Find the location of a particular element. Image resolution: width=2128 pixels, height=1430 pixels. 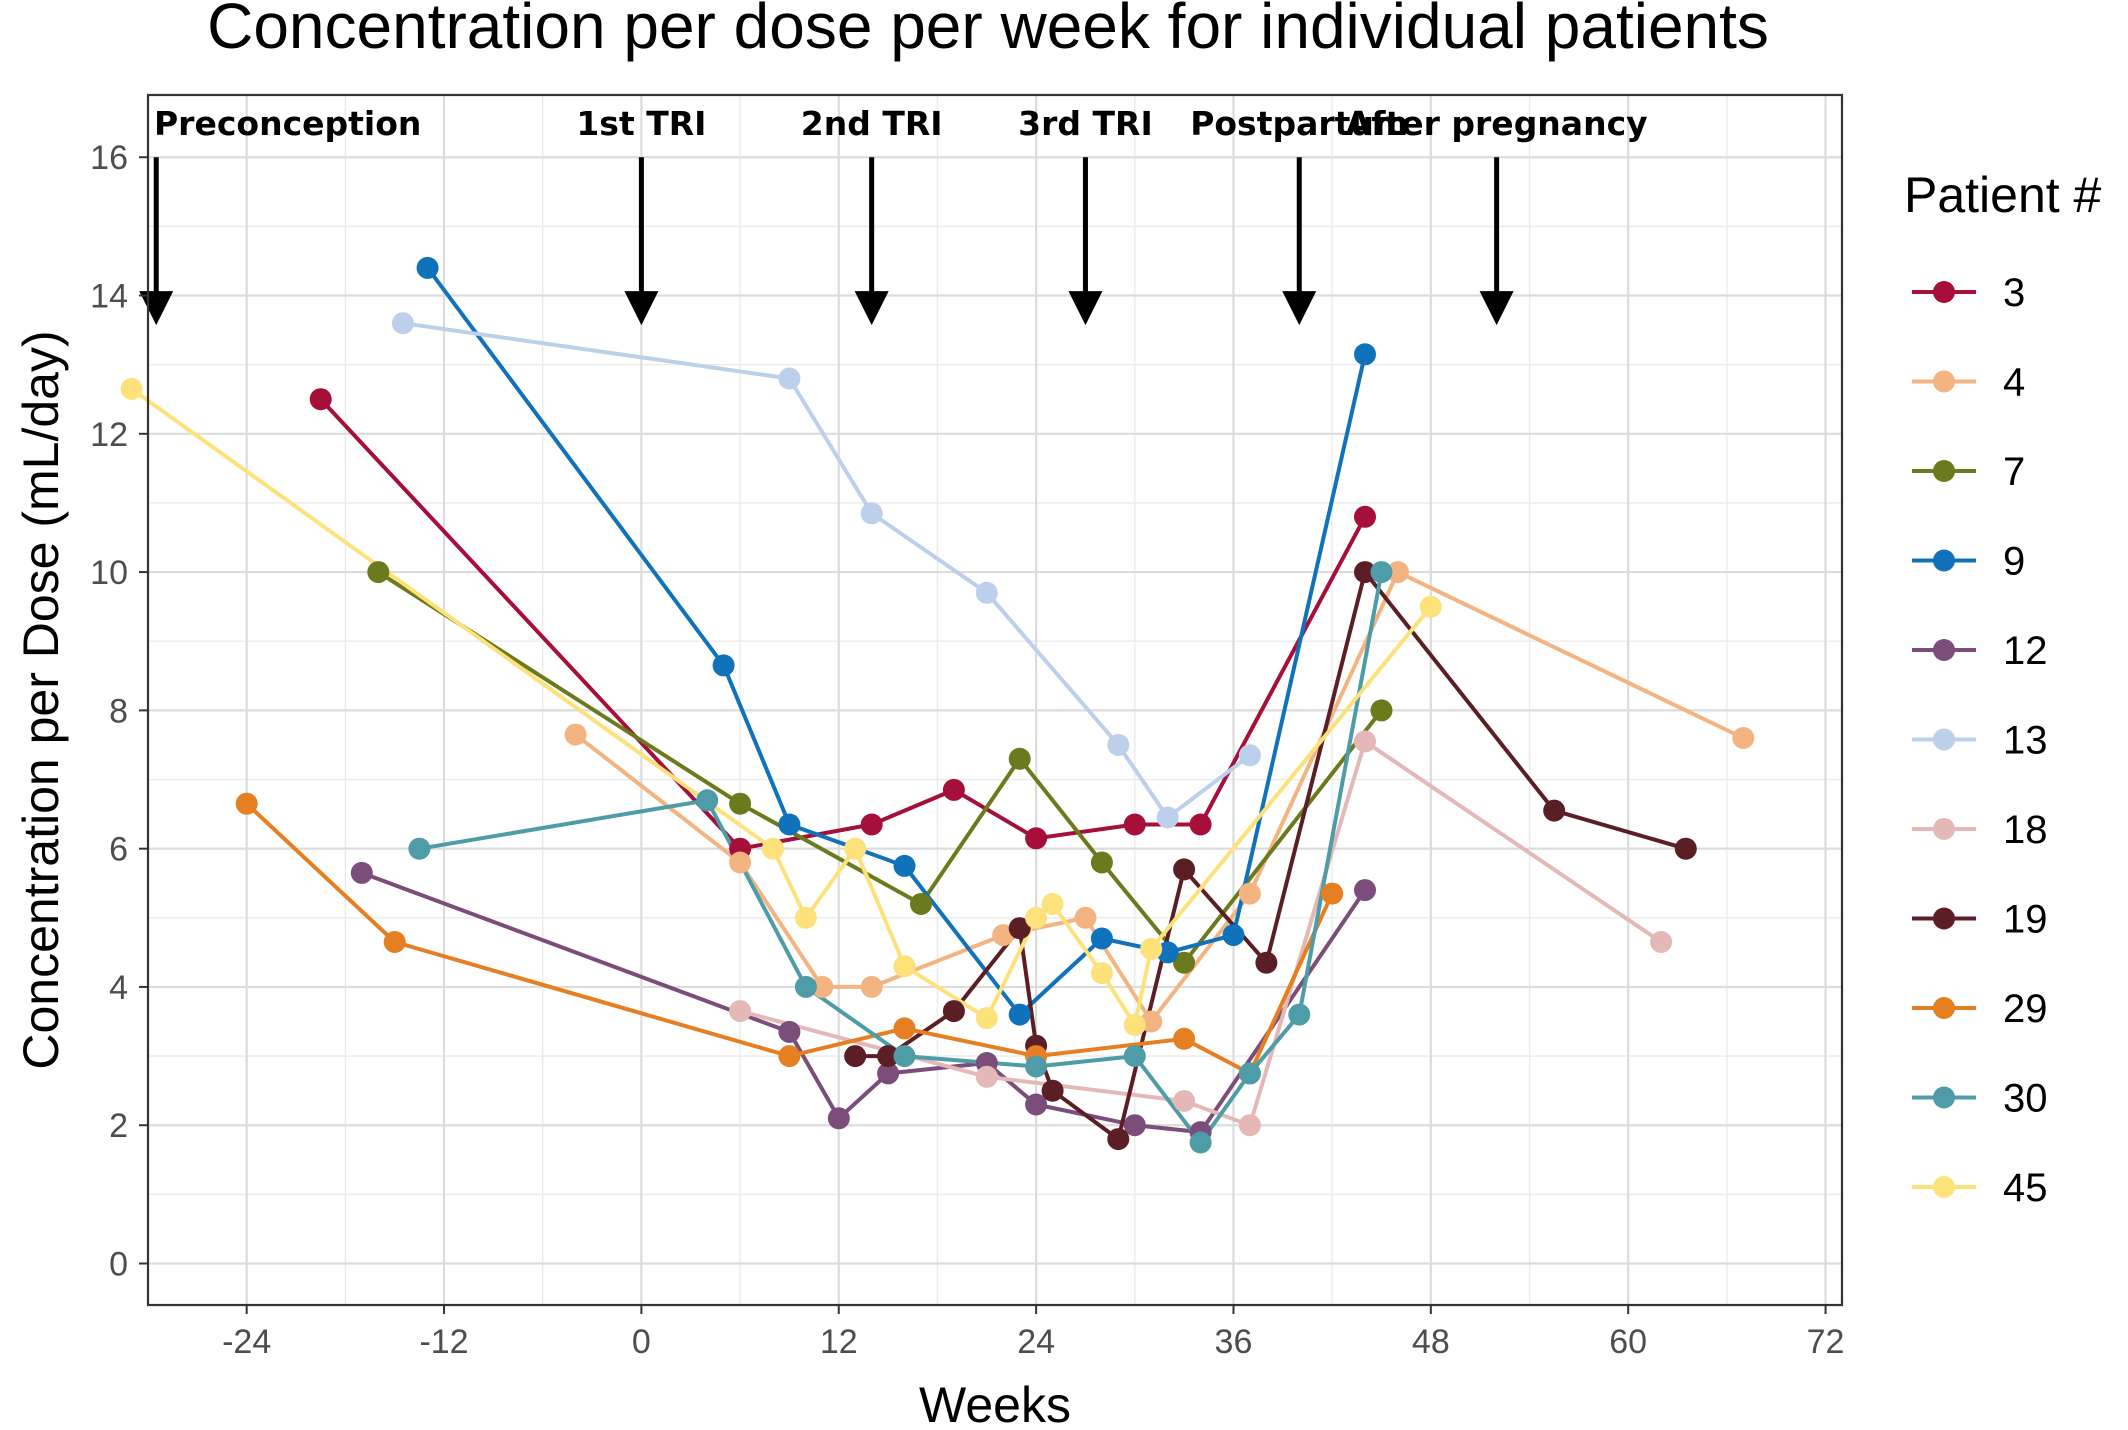

x-tick-label: -12 is located at coordinates (443, 1342).